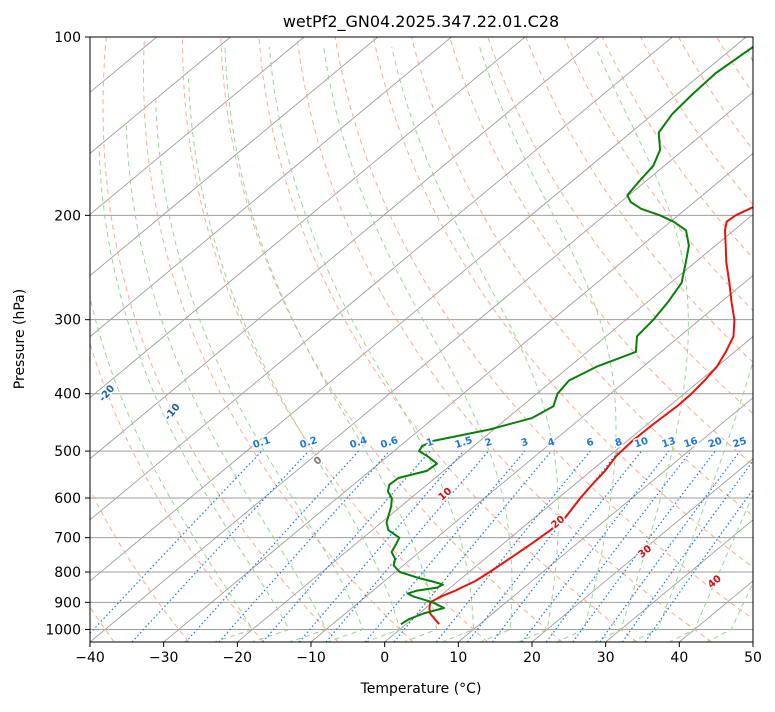  I want to click on mixing-ratio-label: 3, so click(525, 443).